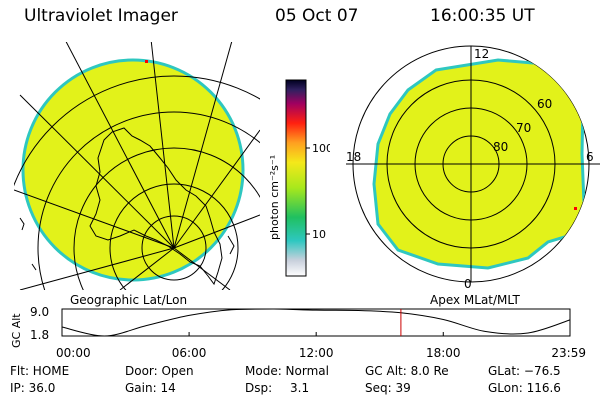  What do you see at coordinates (189, 353) in the screenshot?
I see `orbit-xtick-label: 06:00` at bounding box center [189, 353].